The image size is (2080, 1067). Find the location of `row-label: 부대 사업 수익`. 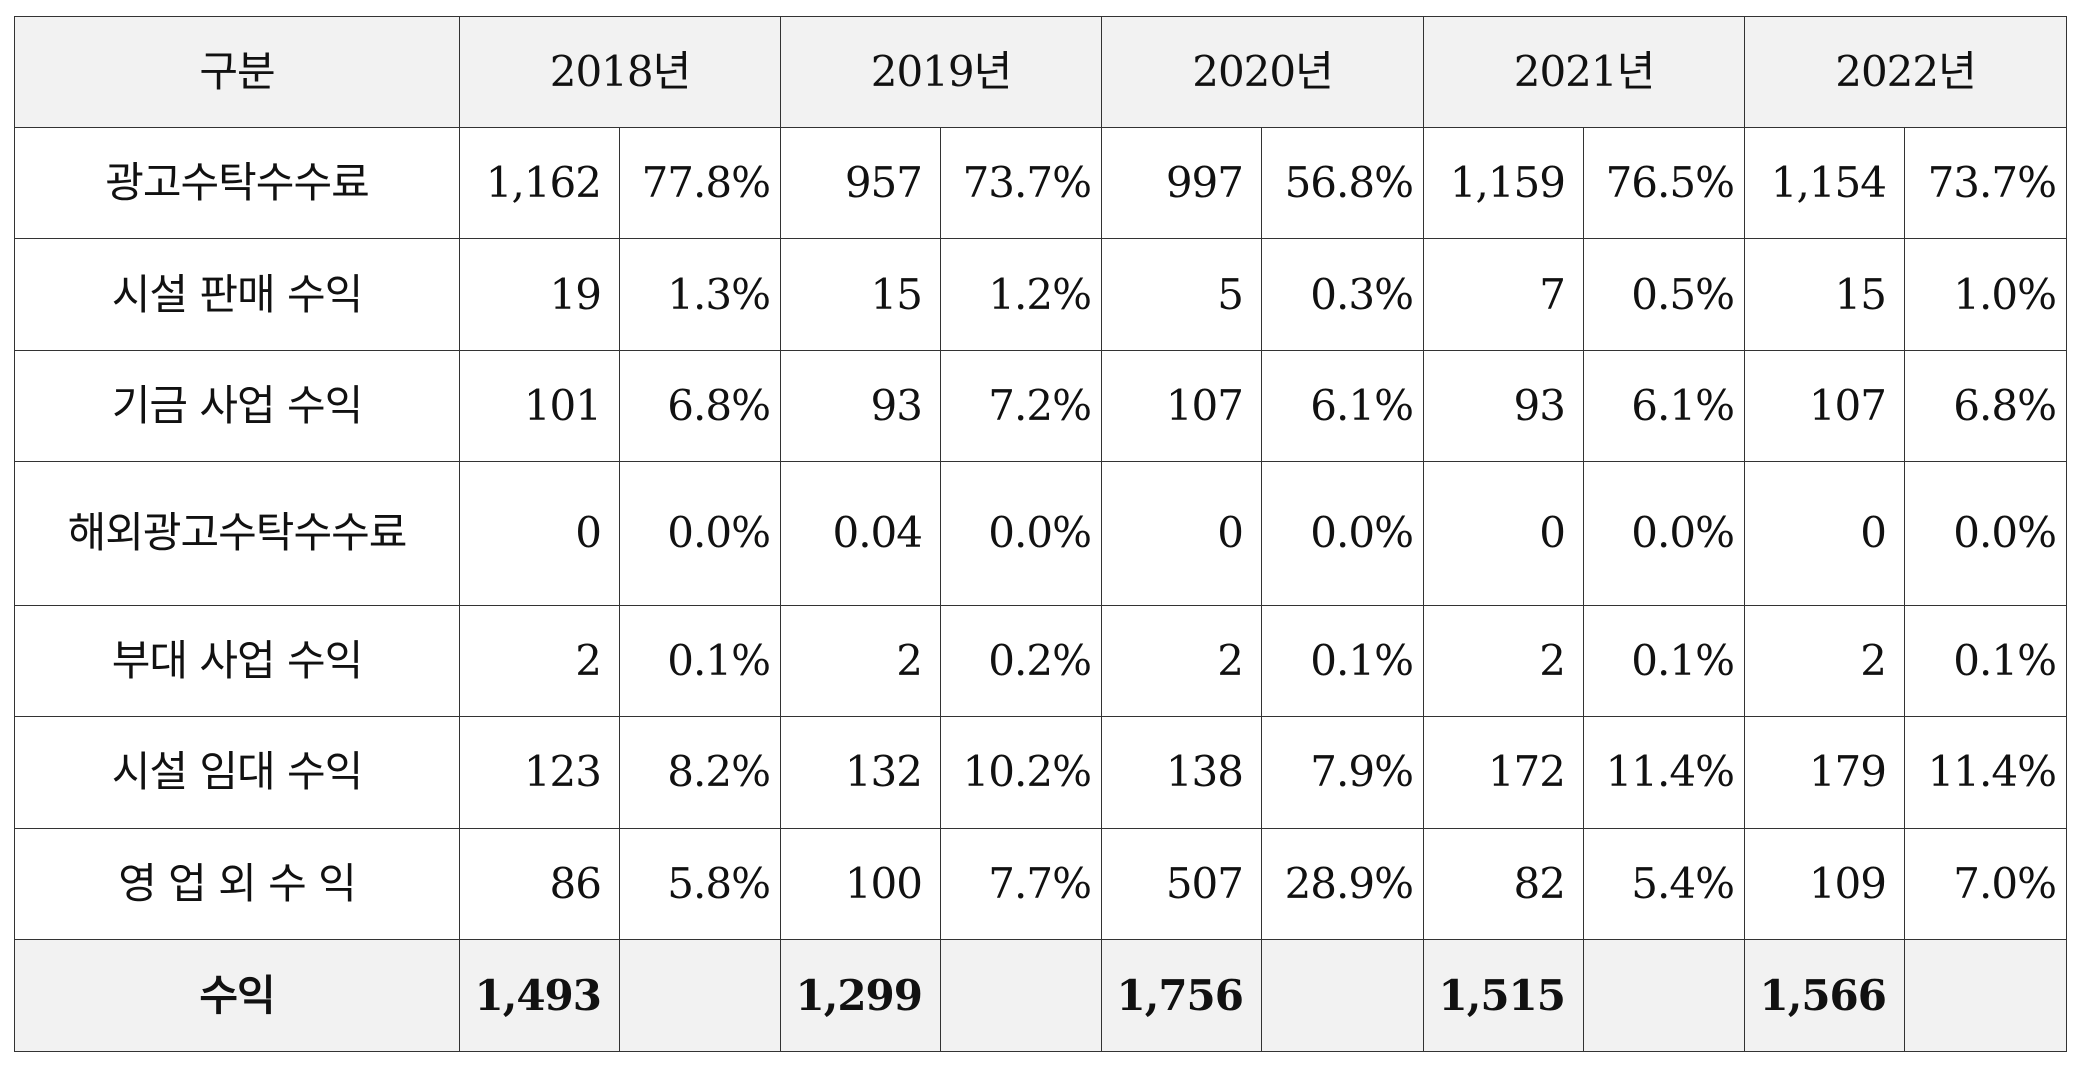

row-label: 부대 사업 수익 is located at coordinates (237, 661).